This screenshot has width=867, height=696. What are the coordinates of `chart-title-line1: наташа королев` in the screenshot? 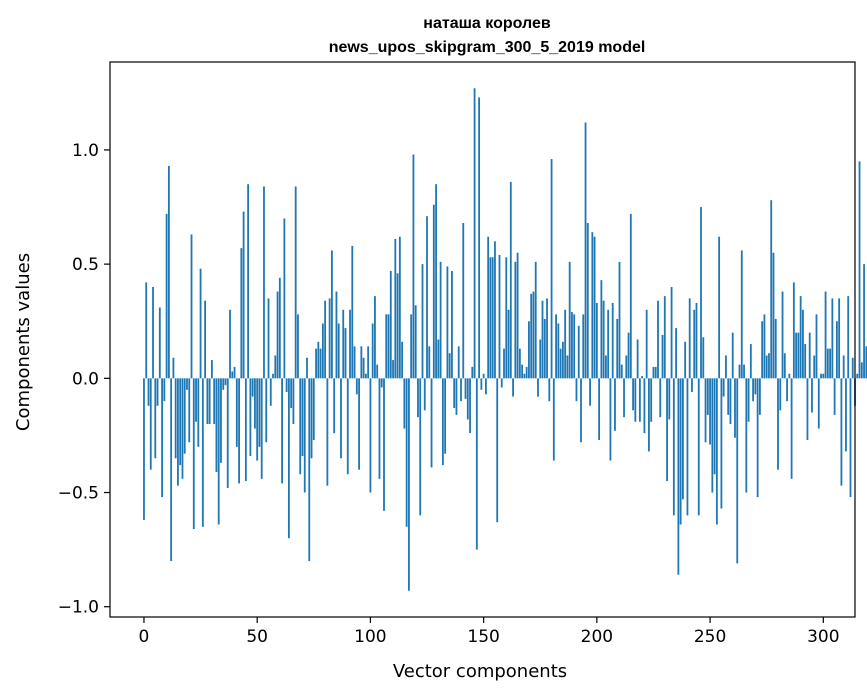 It's located at (487, 23).